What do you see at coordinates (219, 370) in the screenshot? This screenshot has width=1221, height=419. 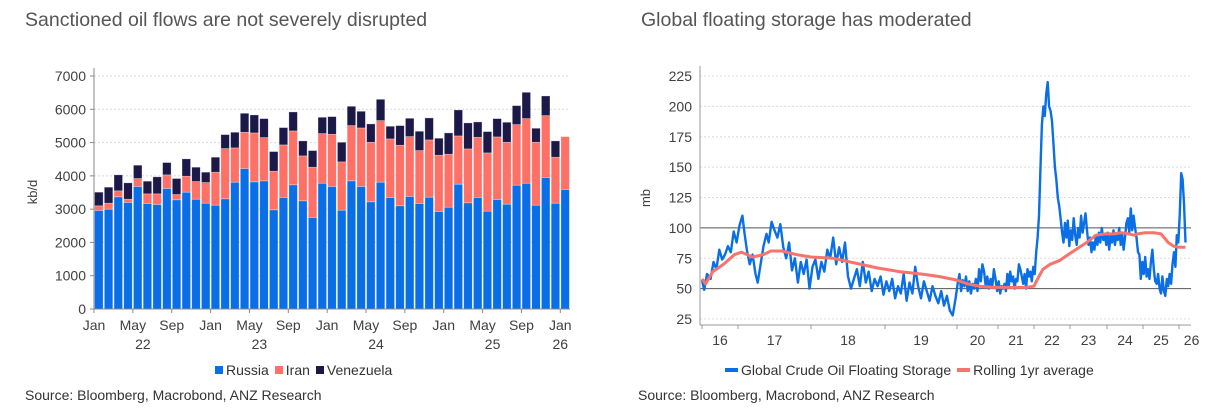 I see `russia-swatch-icon` at bounding box center [219, 370].